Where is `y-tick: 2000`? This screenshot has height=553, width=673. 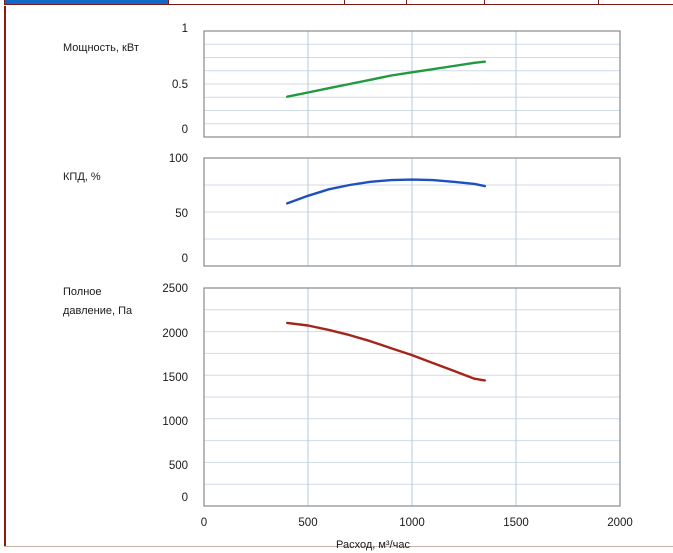
y-tick: 2000 is located at coordinates (175, 334).